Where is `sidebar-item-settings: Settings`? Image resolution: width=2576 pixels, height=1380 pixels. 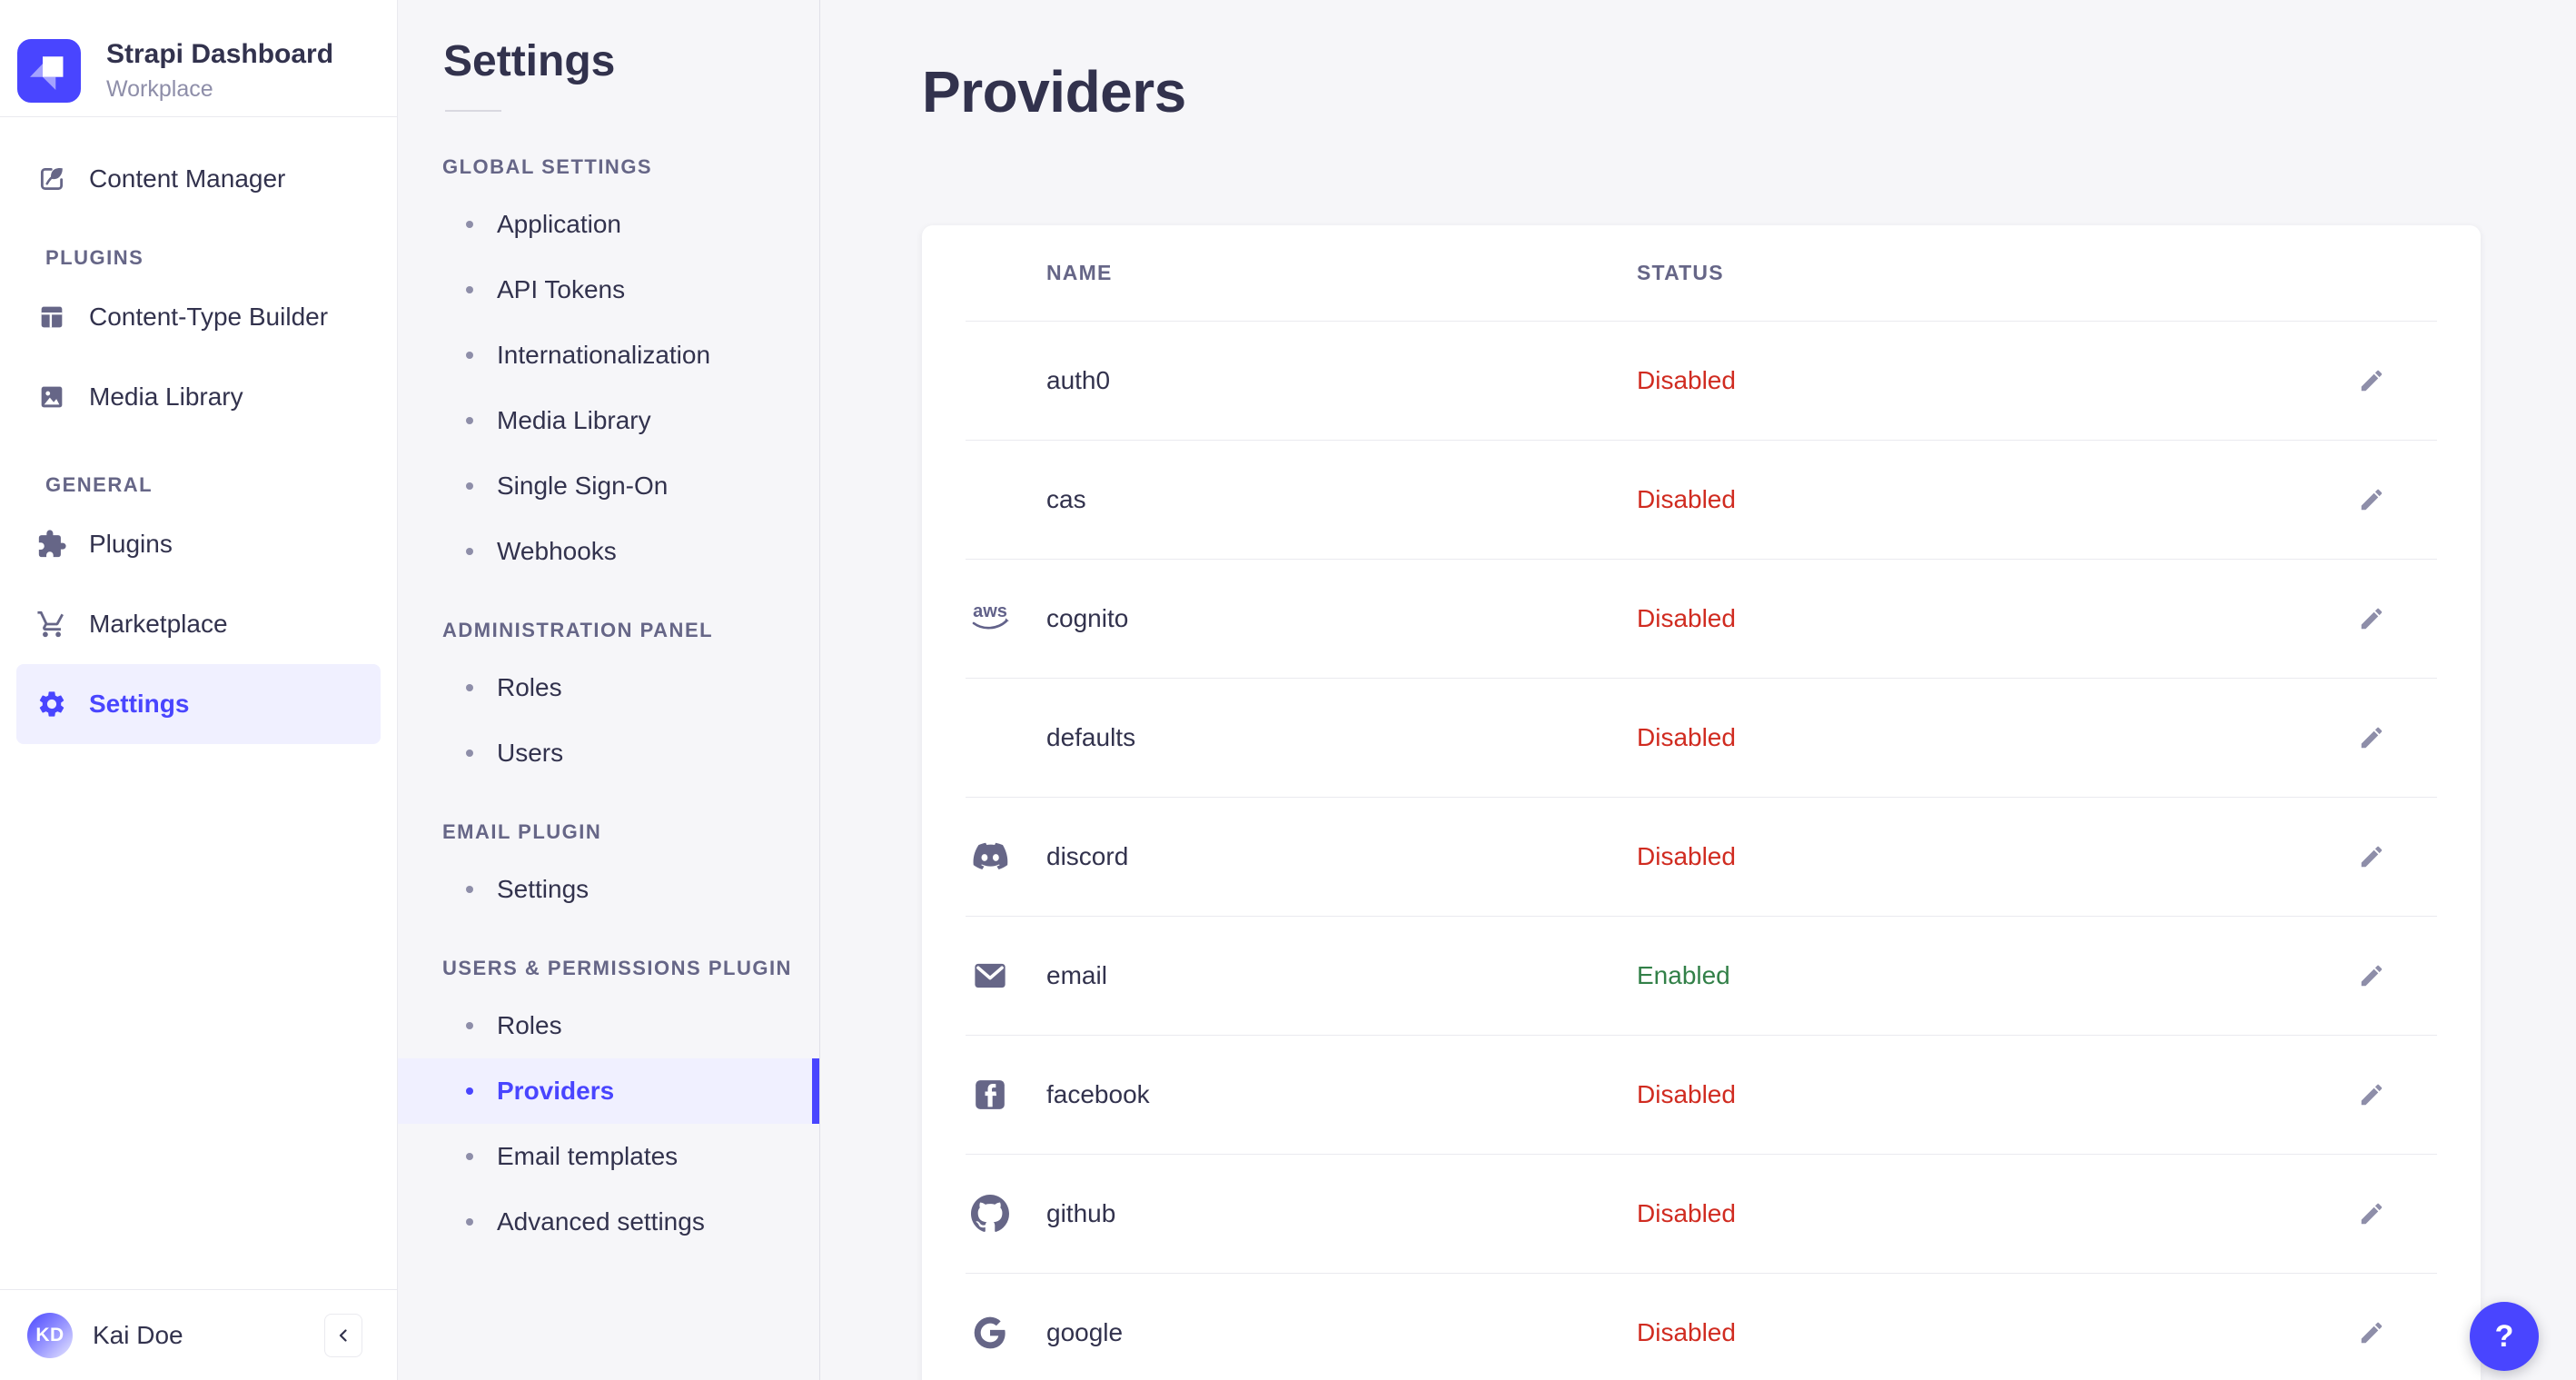 sidebar-item-settings: Settings is located at coordinates (198, 704).